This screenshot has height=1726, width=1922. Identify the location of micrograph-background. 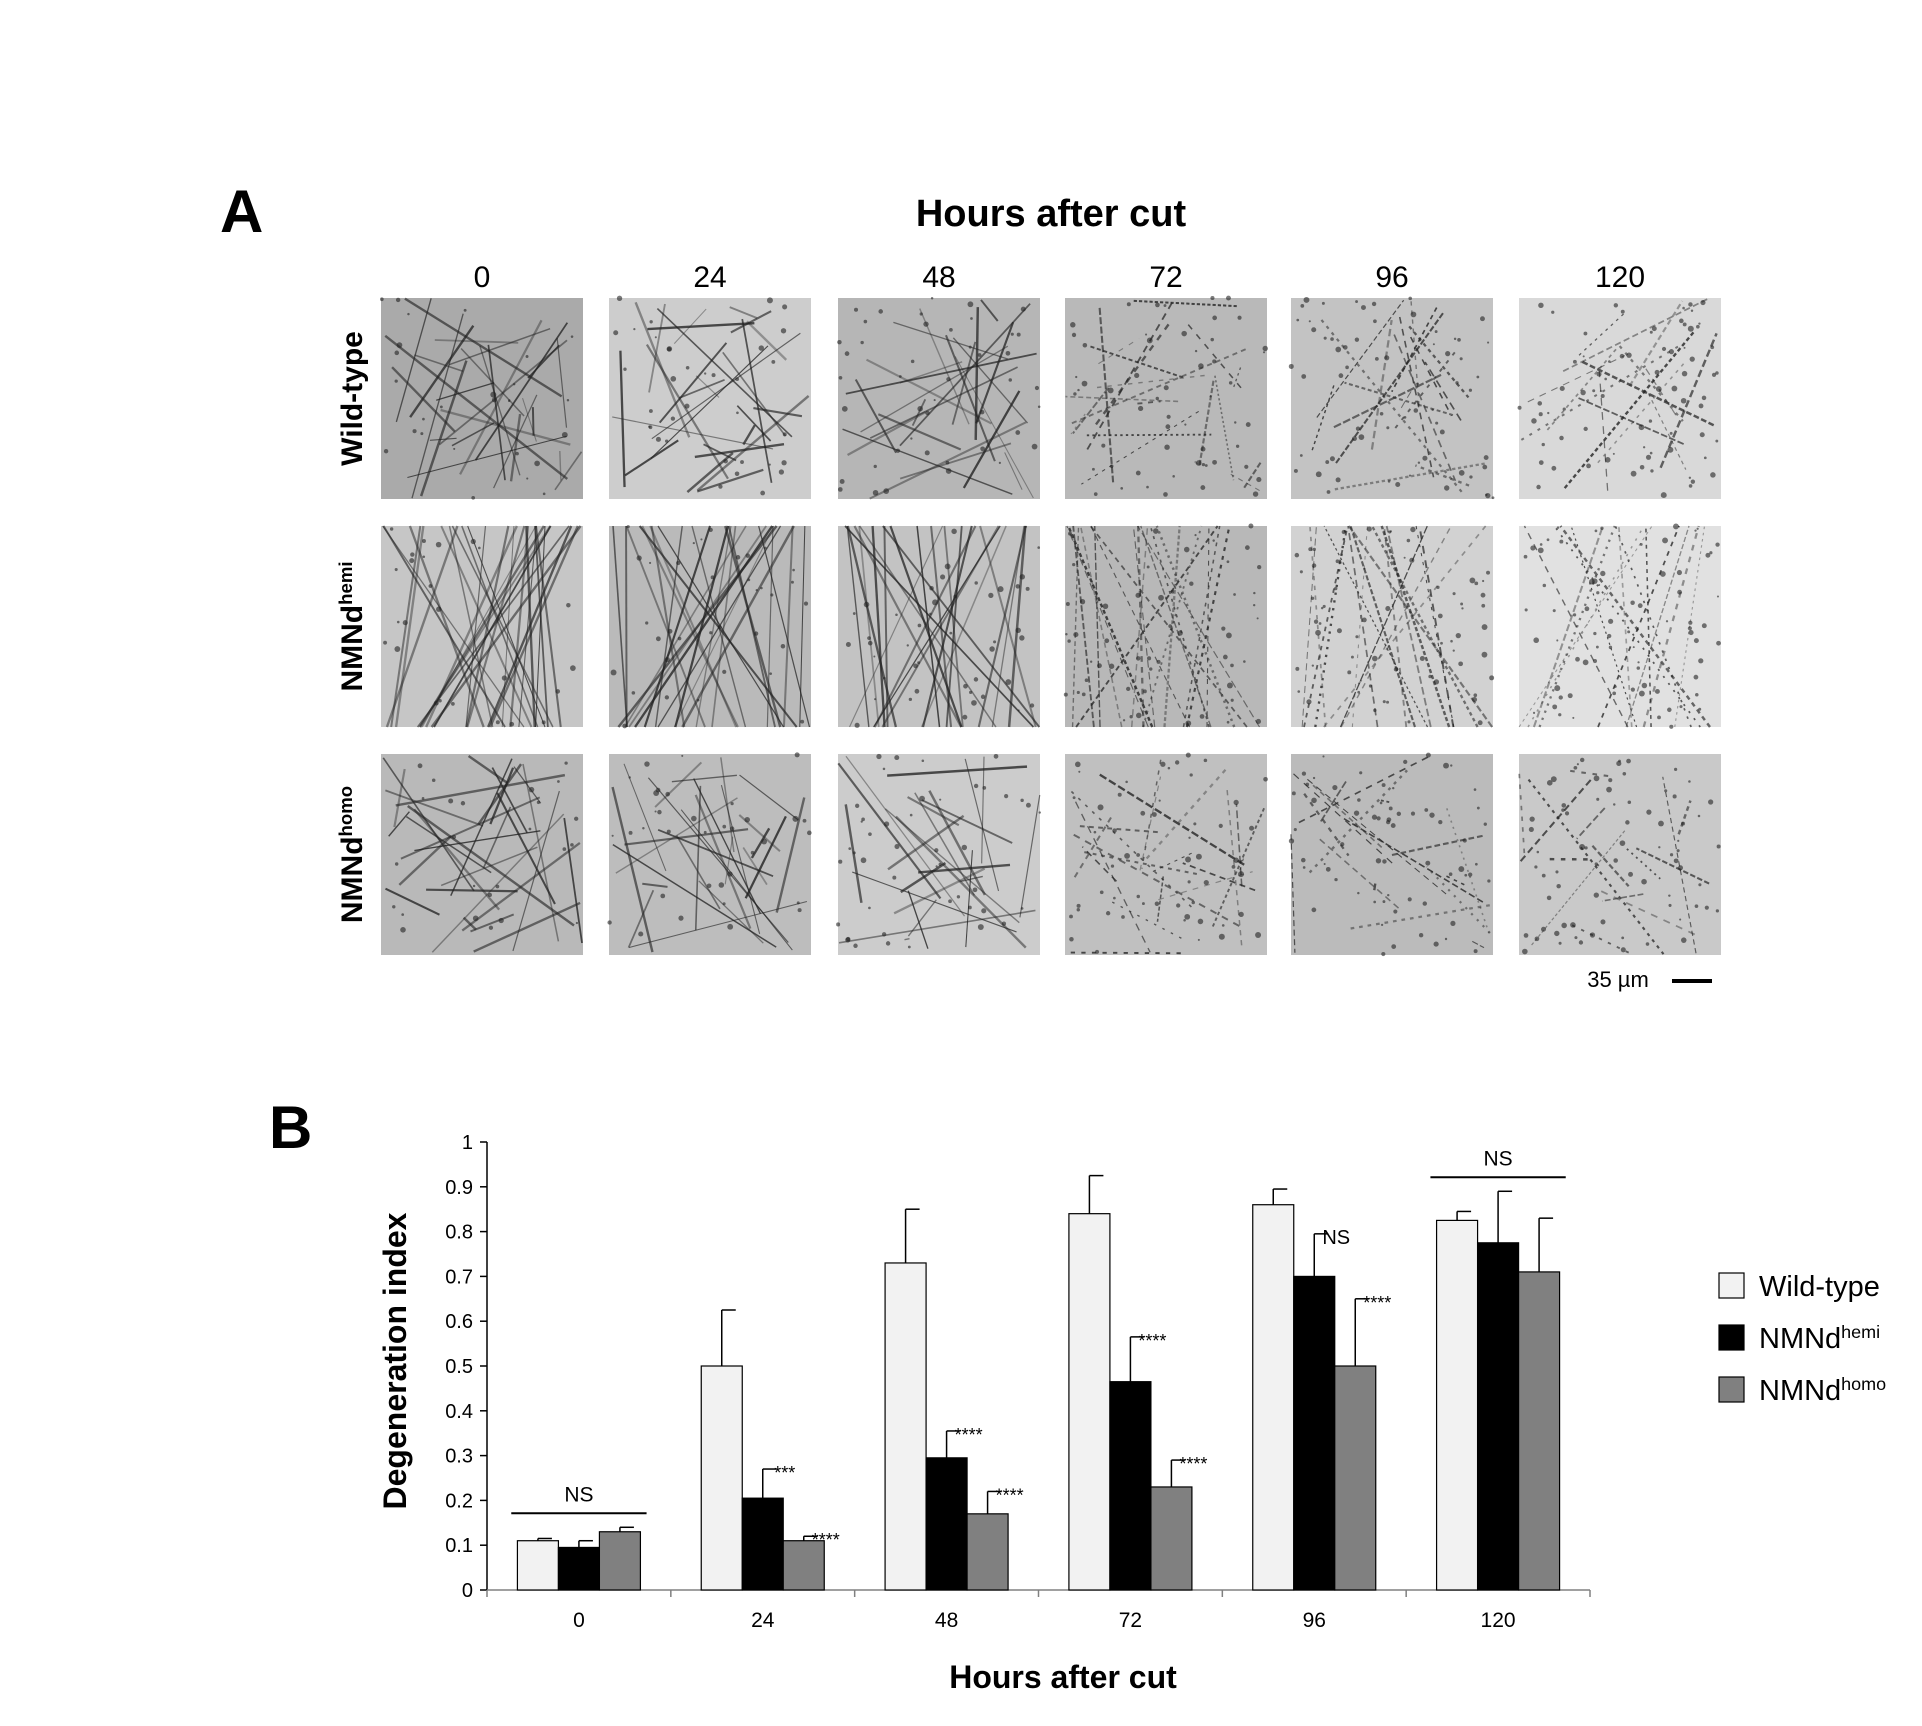
(939, 854).